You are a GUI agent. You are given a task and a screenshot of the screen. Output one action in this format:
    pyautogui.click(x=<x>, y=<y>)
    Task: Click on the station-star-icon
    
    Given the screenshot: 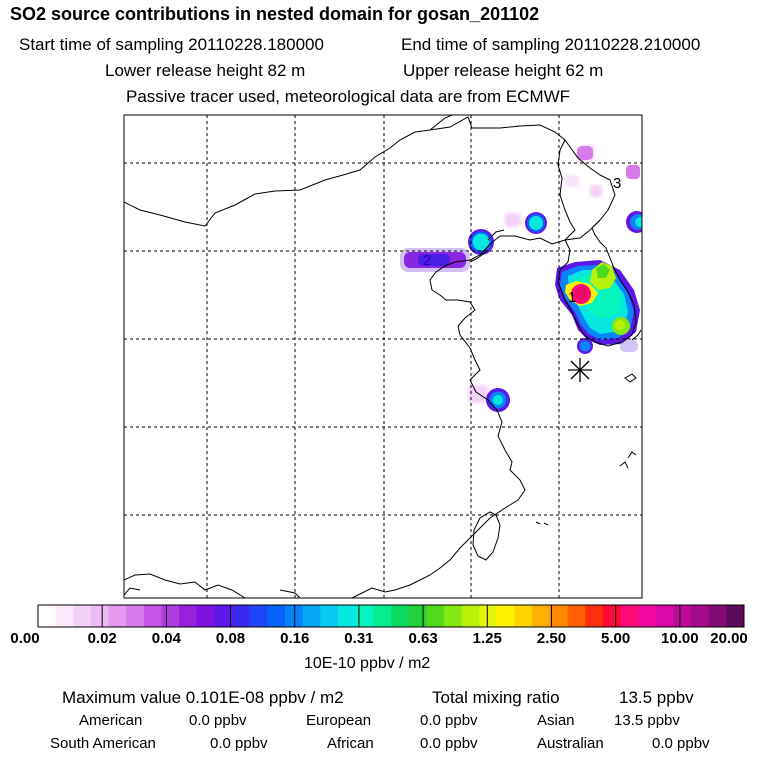 What is the action you would take?
    pyautogui.click(x=580, y=370)
    